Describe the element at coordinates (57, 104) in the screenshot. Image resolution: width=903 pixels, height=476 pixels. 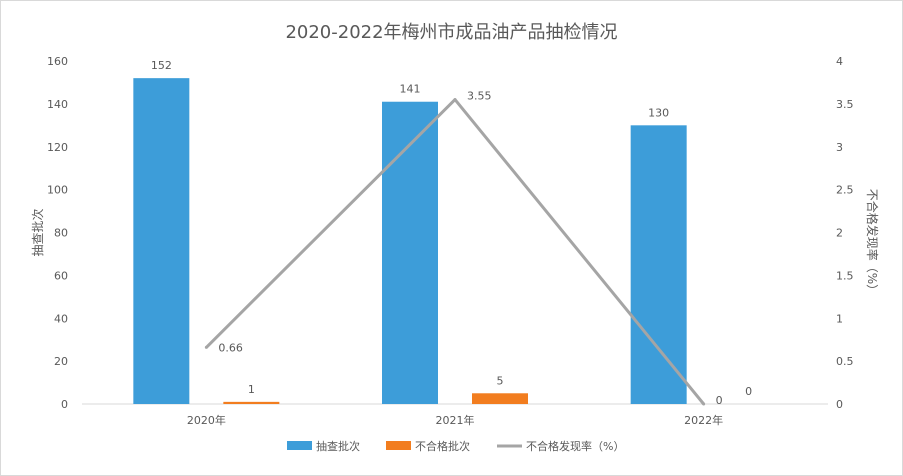
I see `y-tick-label: 140` at that location.